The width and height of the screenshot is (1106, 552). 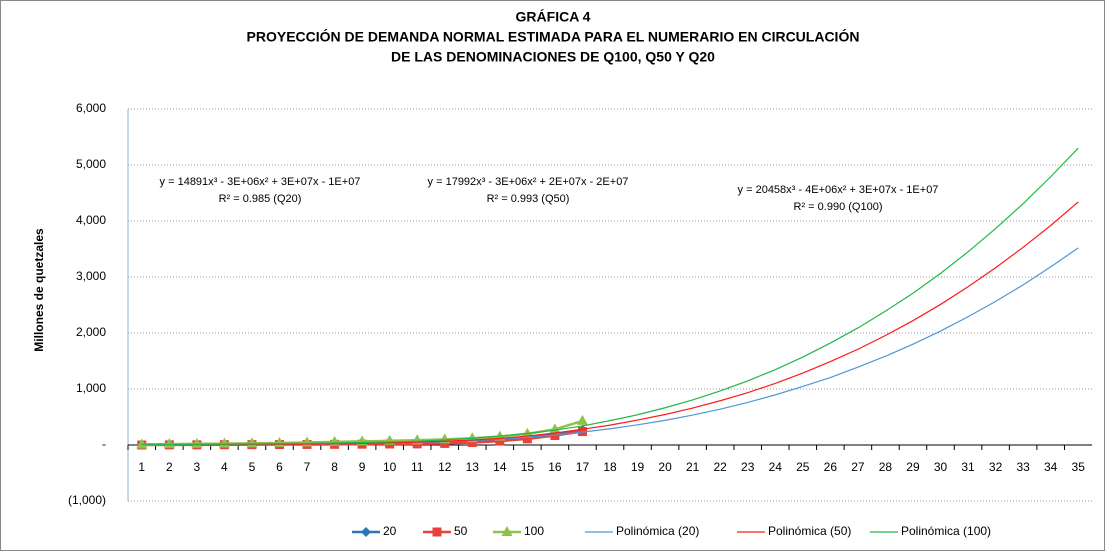 What do you see at coordinates (838, 207) in the screenshot?
I see `trend-equation: R² = 0.990 (Q100)` at bounding box center [838, 207].